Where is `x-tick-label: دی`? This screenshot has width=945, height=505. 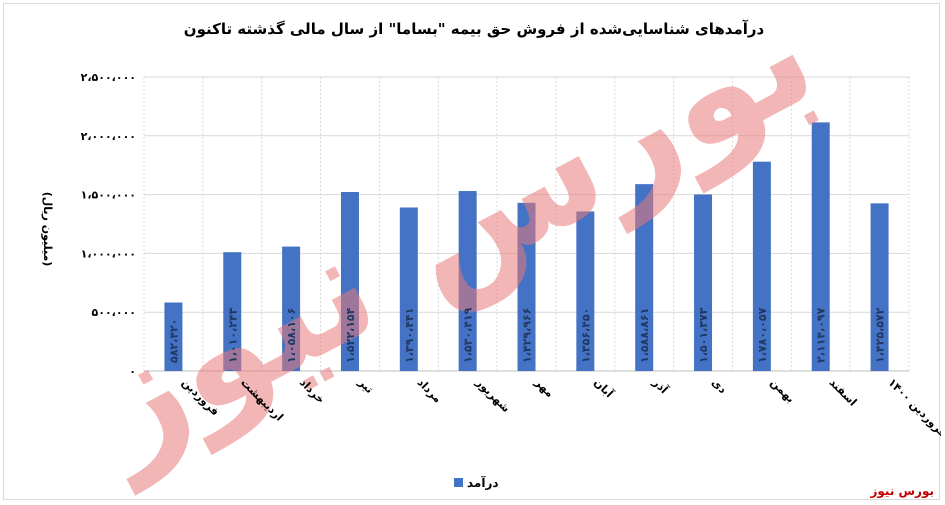
x-tick-label: دی is located at coordinates (719, 386).